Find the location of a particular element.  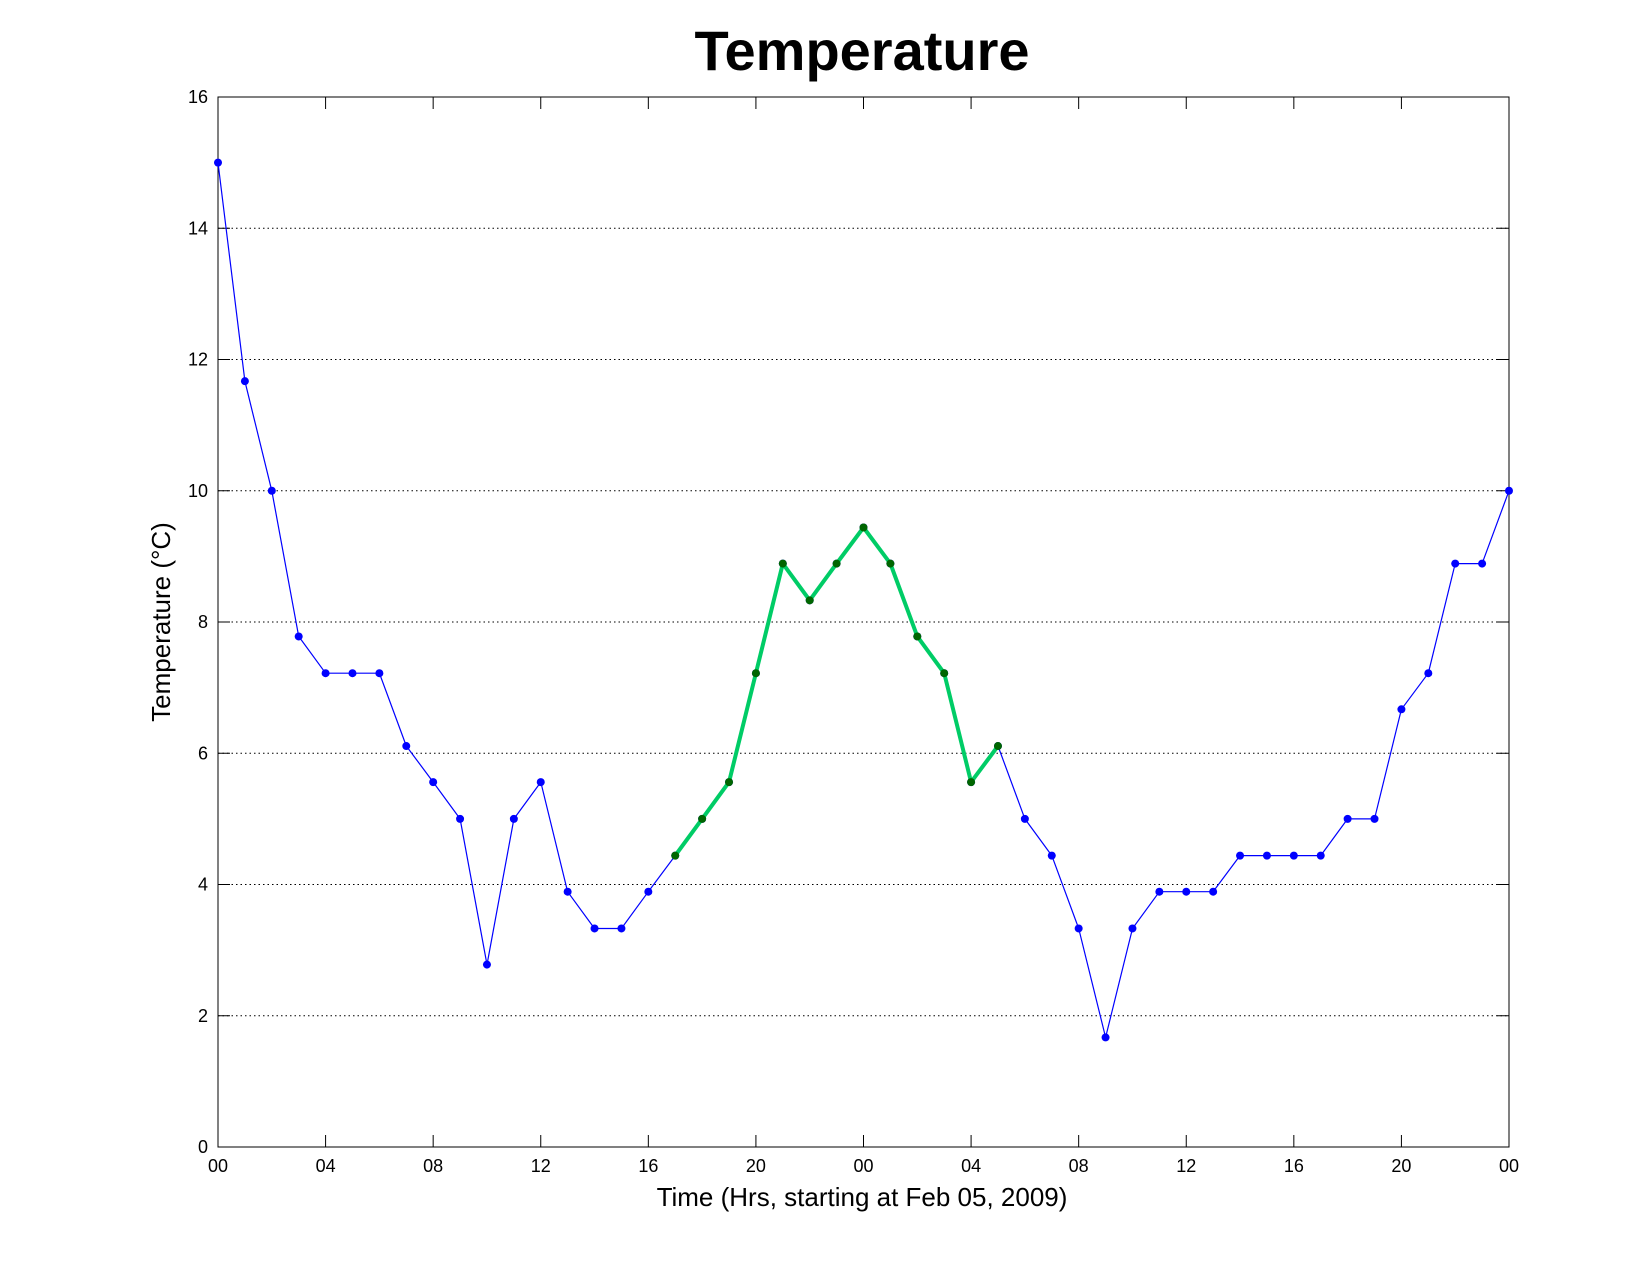

y-tick-label: 0 is located at coordinates (203, 1147).